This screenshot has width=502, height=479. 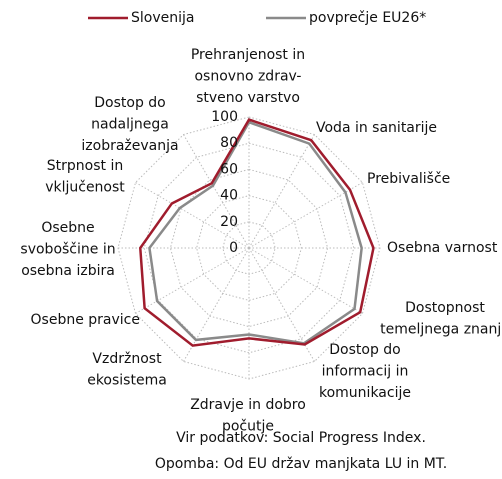 What do you see at coordinates (85, 166) in the screenshot?
I see `axis-label: Strpnost in` at bounding box center [85, 166].